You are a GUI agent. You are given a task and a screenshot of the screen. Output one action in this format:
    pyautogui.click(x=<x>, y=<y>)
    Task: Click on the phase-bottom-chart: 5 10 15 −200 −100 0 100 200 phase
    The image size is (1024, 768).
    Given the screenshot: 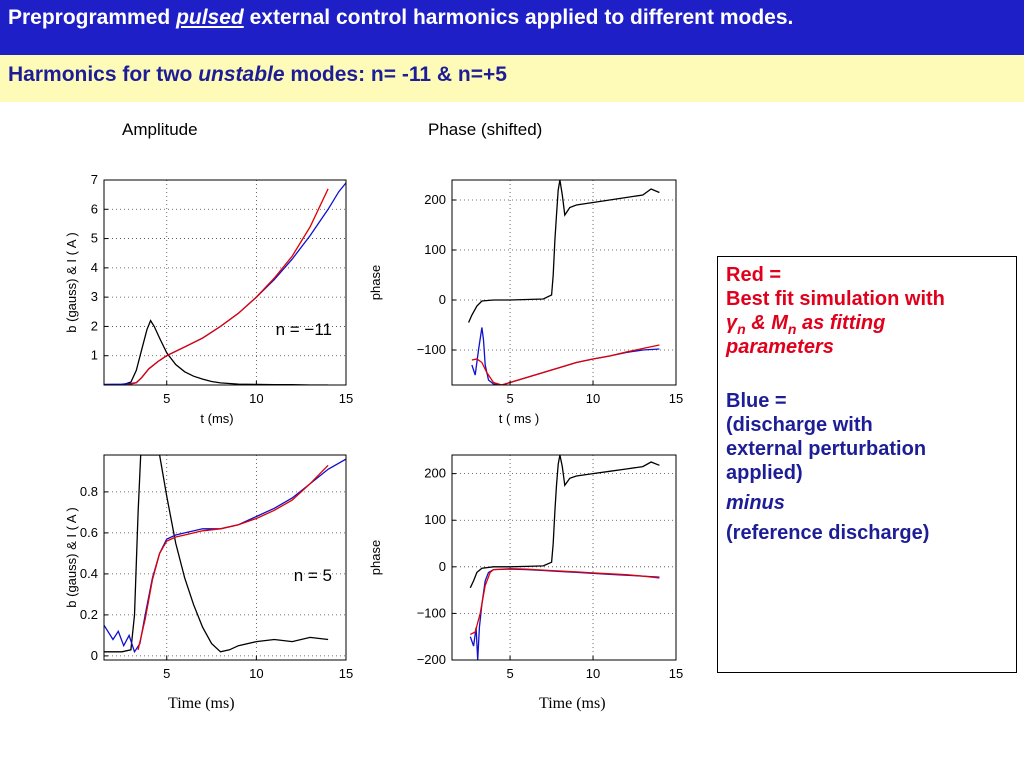 What is the action you would take?
    pyautogui.click(x=525, y=567)
    